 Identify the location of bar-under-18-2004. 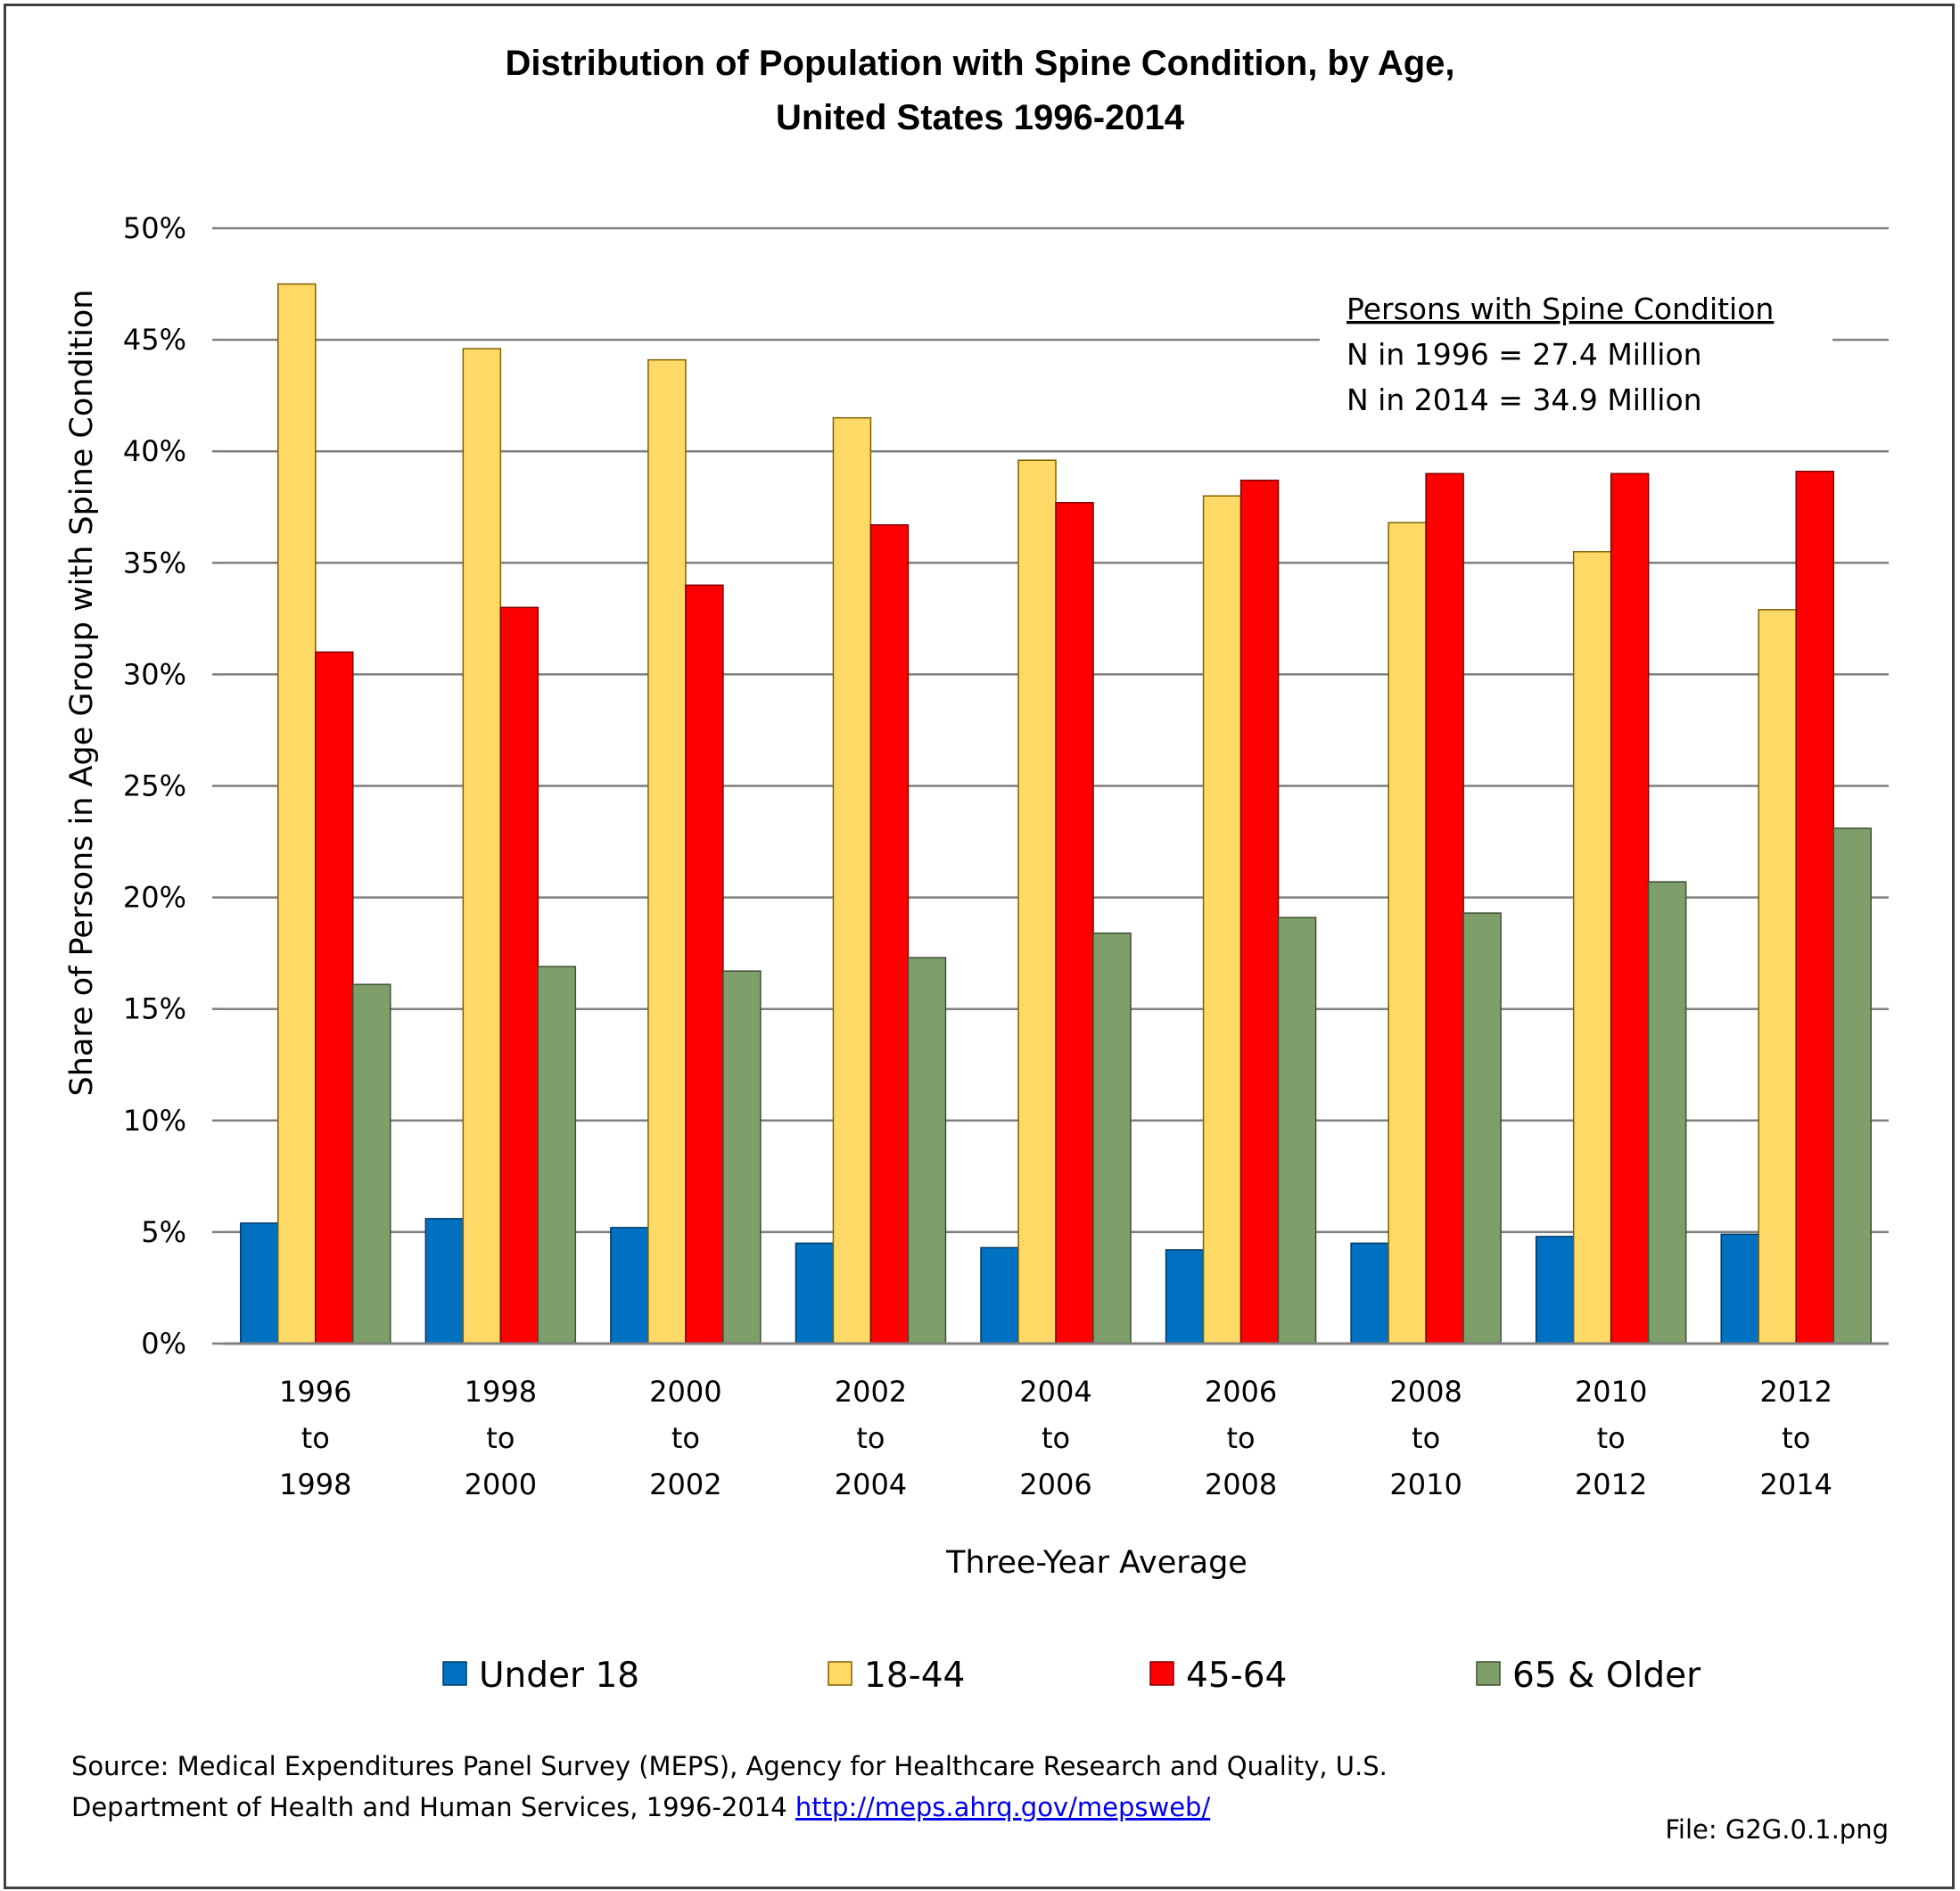
(1000, 1295).